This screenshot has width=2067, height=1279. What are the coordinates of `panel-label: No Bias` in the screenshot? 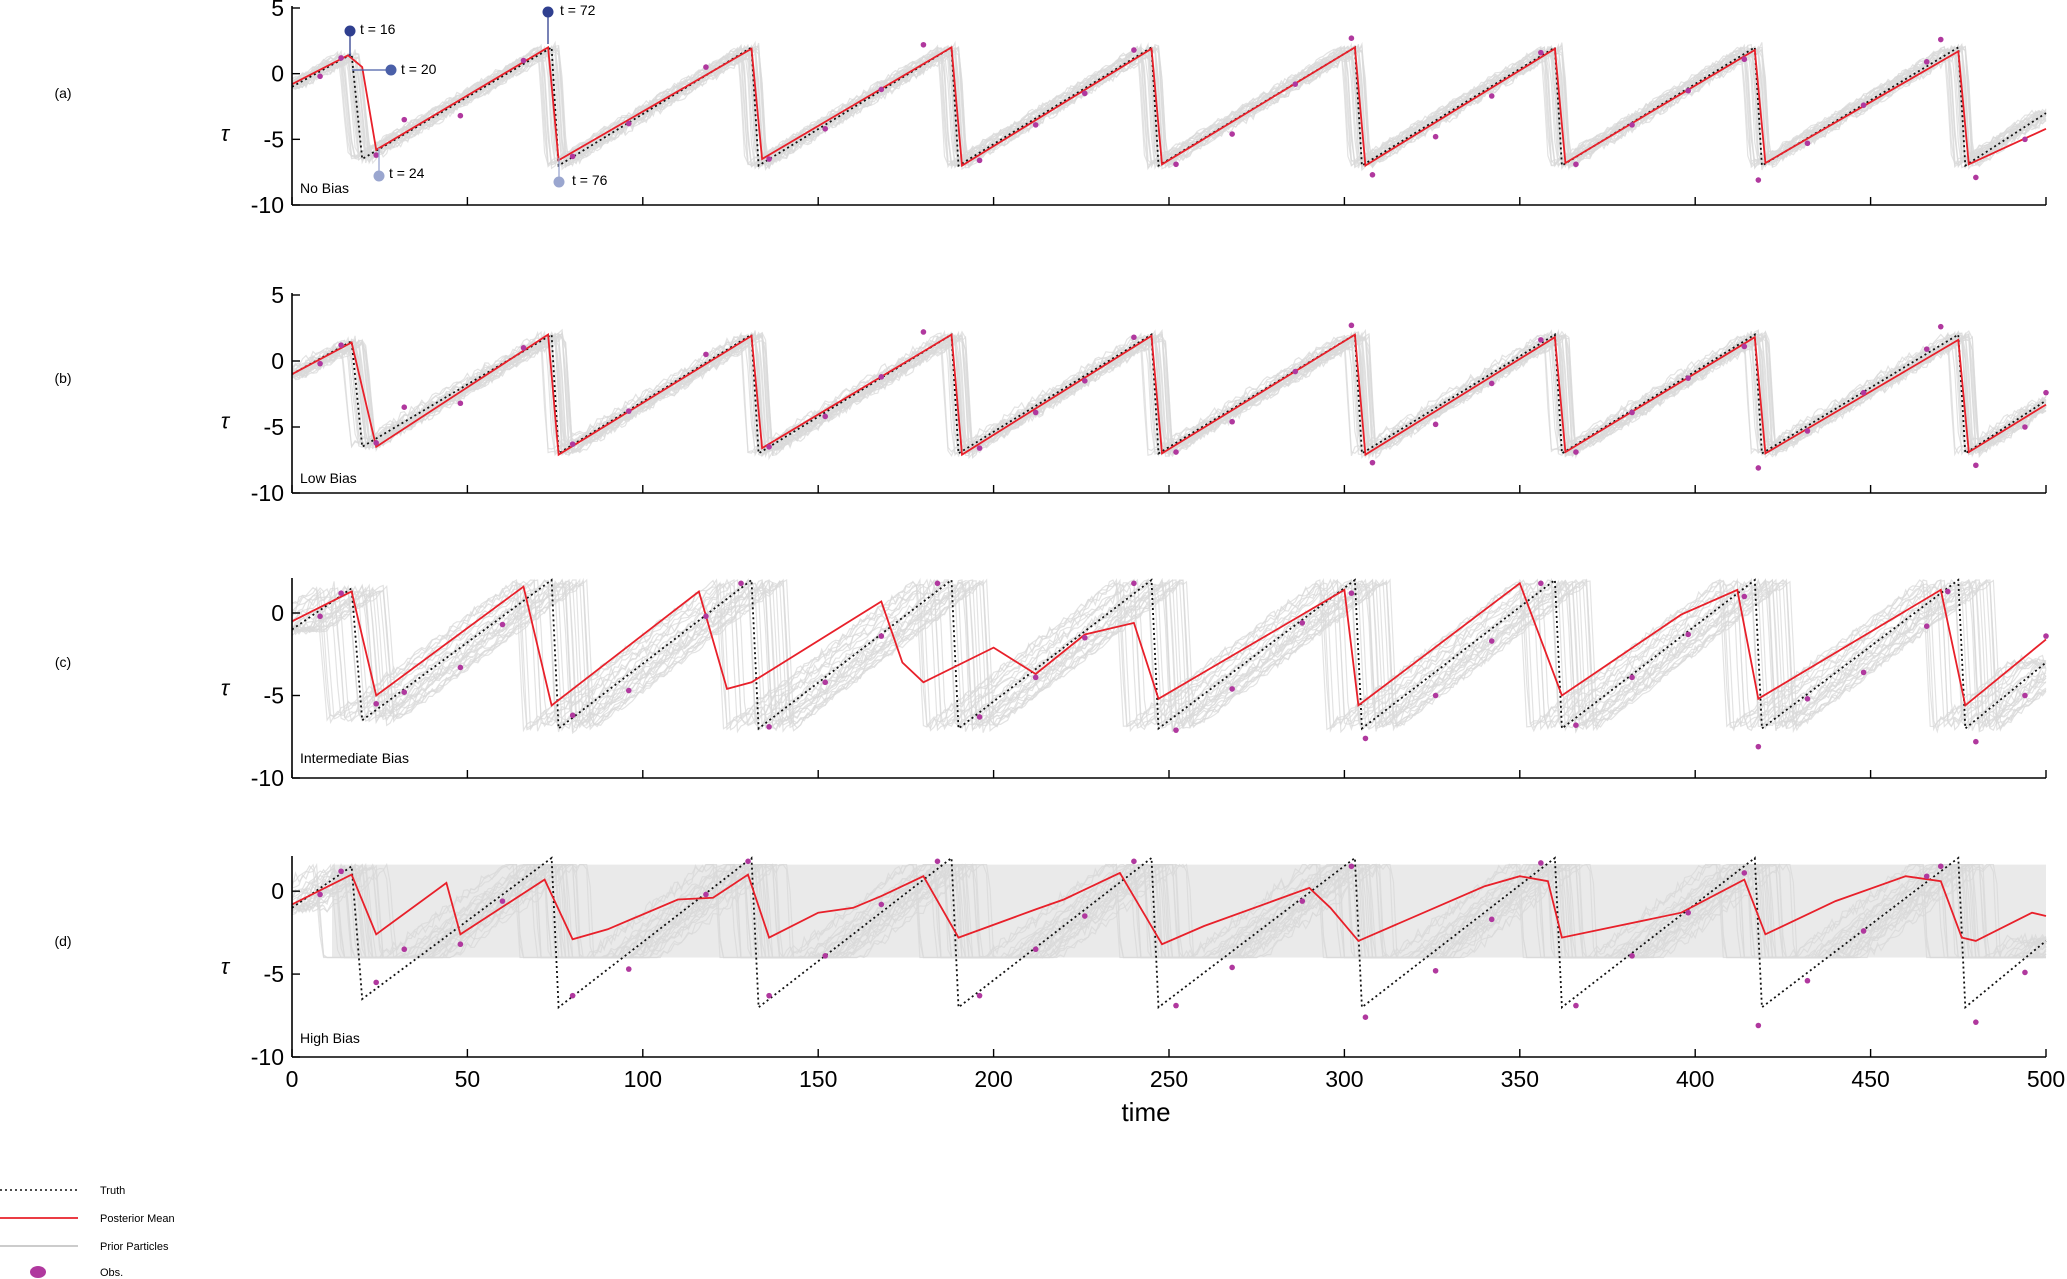 It's located at (324, 188).